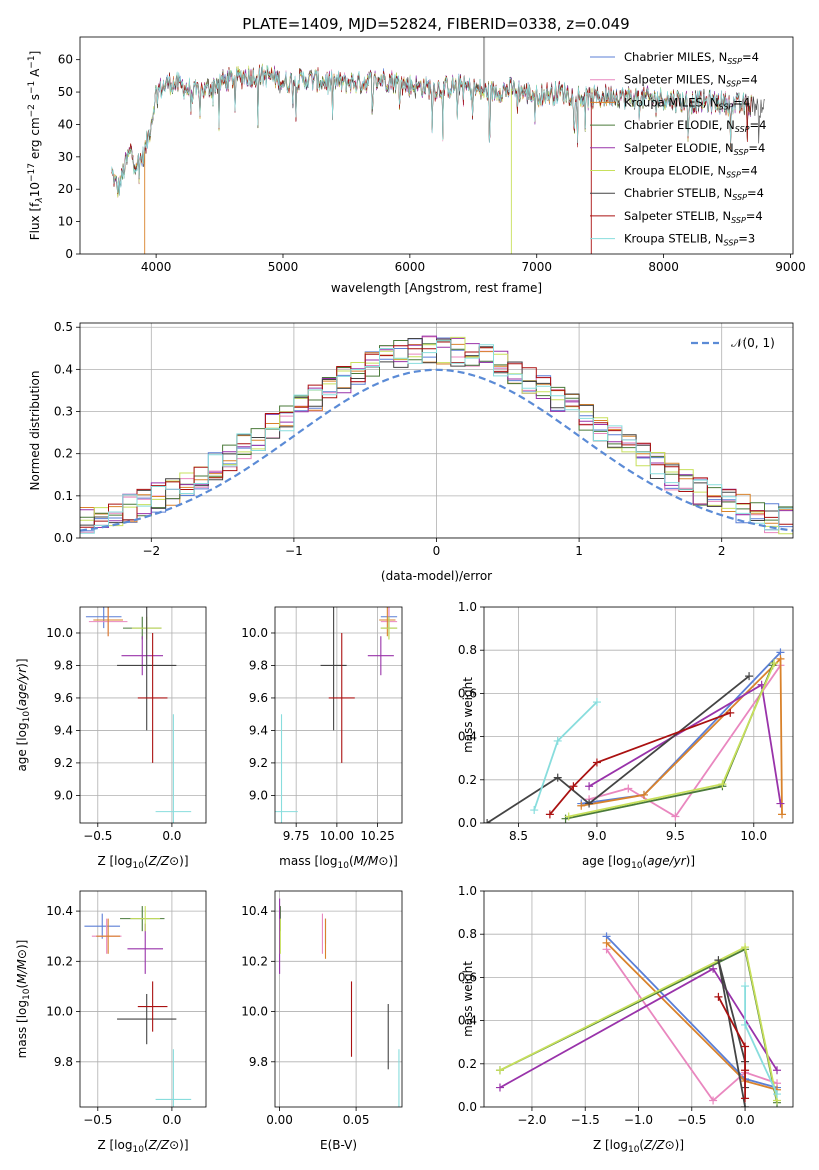 The width and height of the screenshot is (819, 1170). I want to click on x-axis-label: (data-model)/error, so click(436, 576).